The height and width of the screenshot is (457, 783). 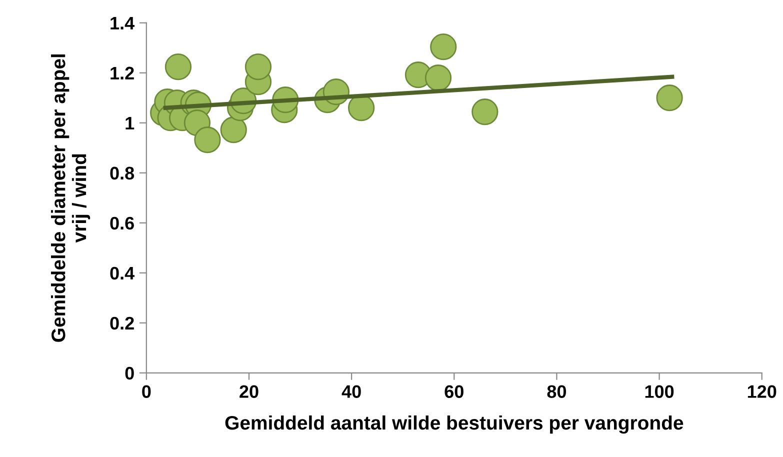 I want to click on y-tick-label: 0, so click(x=129, y=373).